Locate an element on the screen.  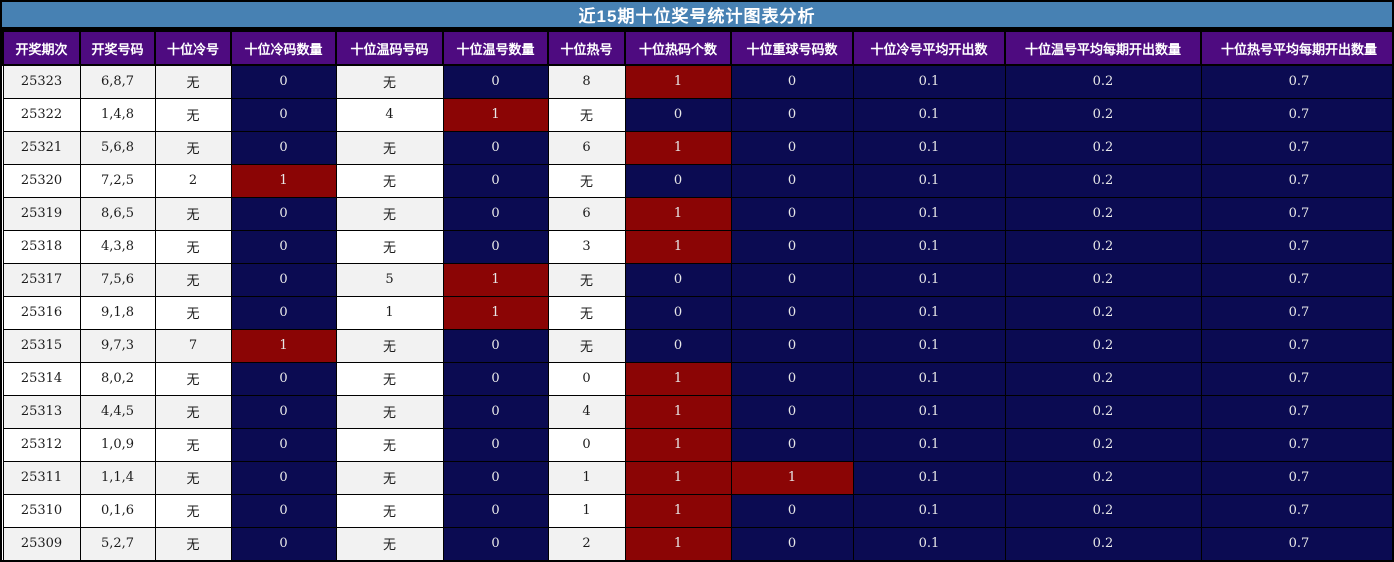
table-row: 25314 8,0,2 无 0 无 0 0 1 0 0.1 0.2 0.7 is located at coordinates (697, 378).